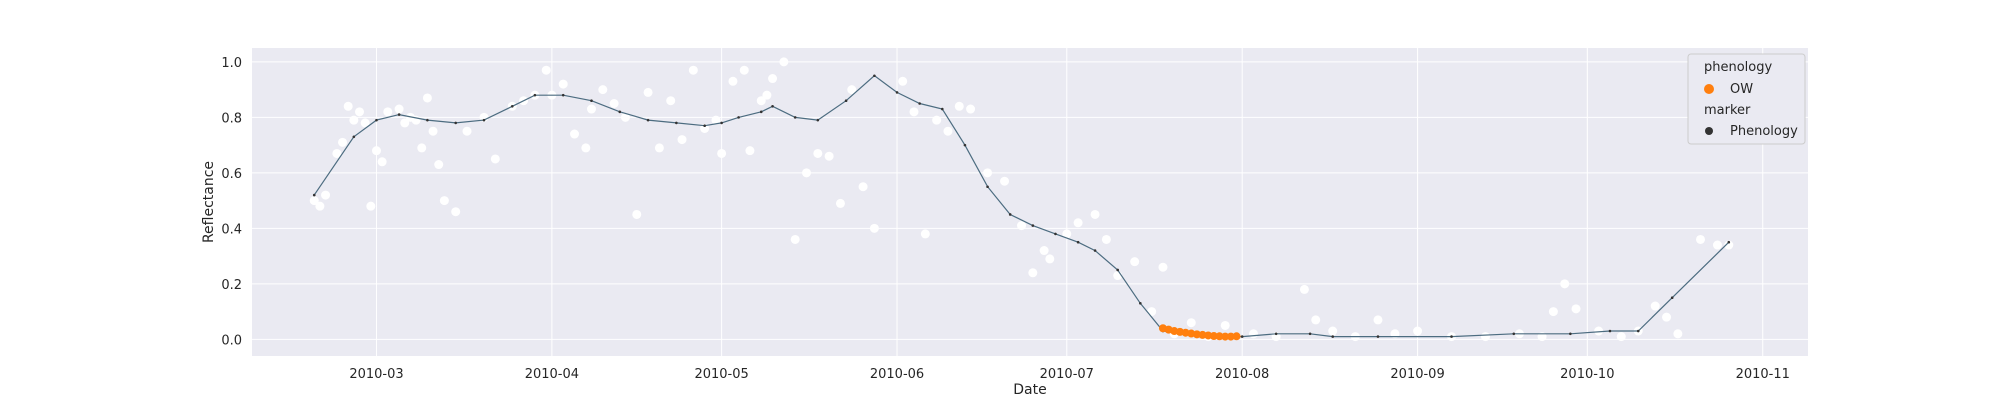 The height and width of the screenshot is (400, 2000). I want to click on y-tick-label: 0.0, so click(231, 340).